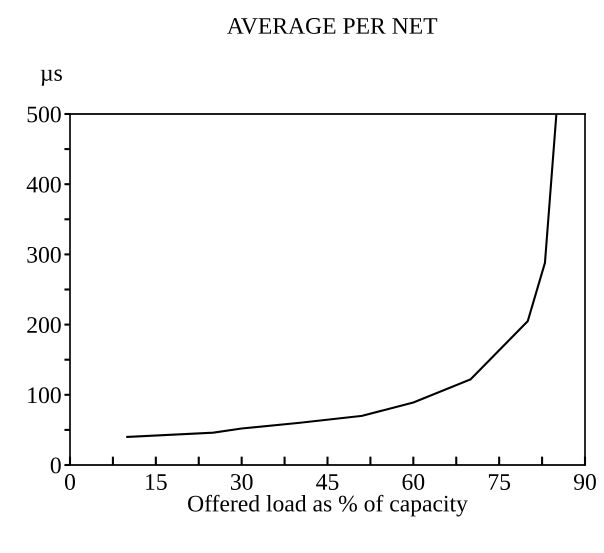 The width and height of the screenshot is (604, 553). Describe the element at coordinates (44, 395) in the screenshot. I see `y-tick-label: 100` at that location.